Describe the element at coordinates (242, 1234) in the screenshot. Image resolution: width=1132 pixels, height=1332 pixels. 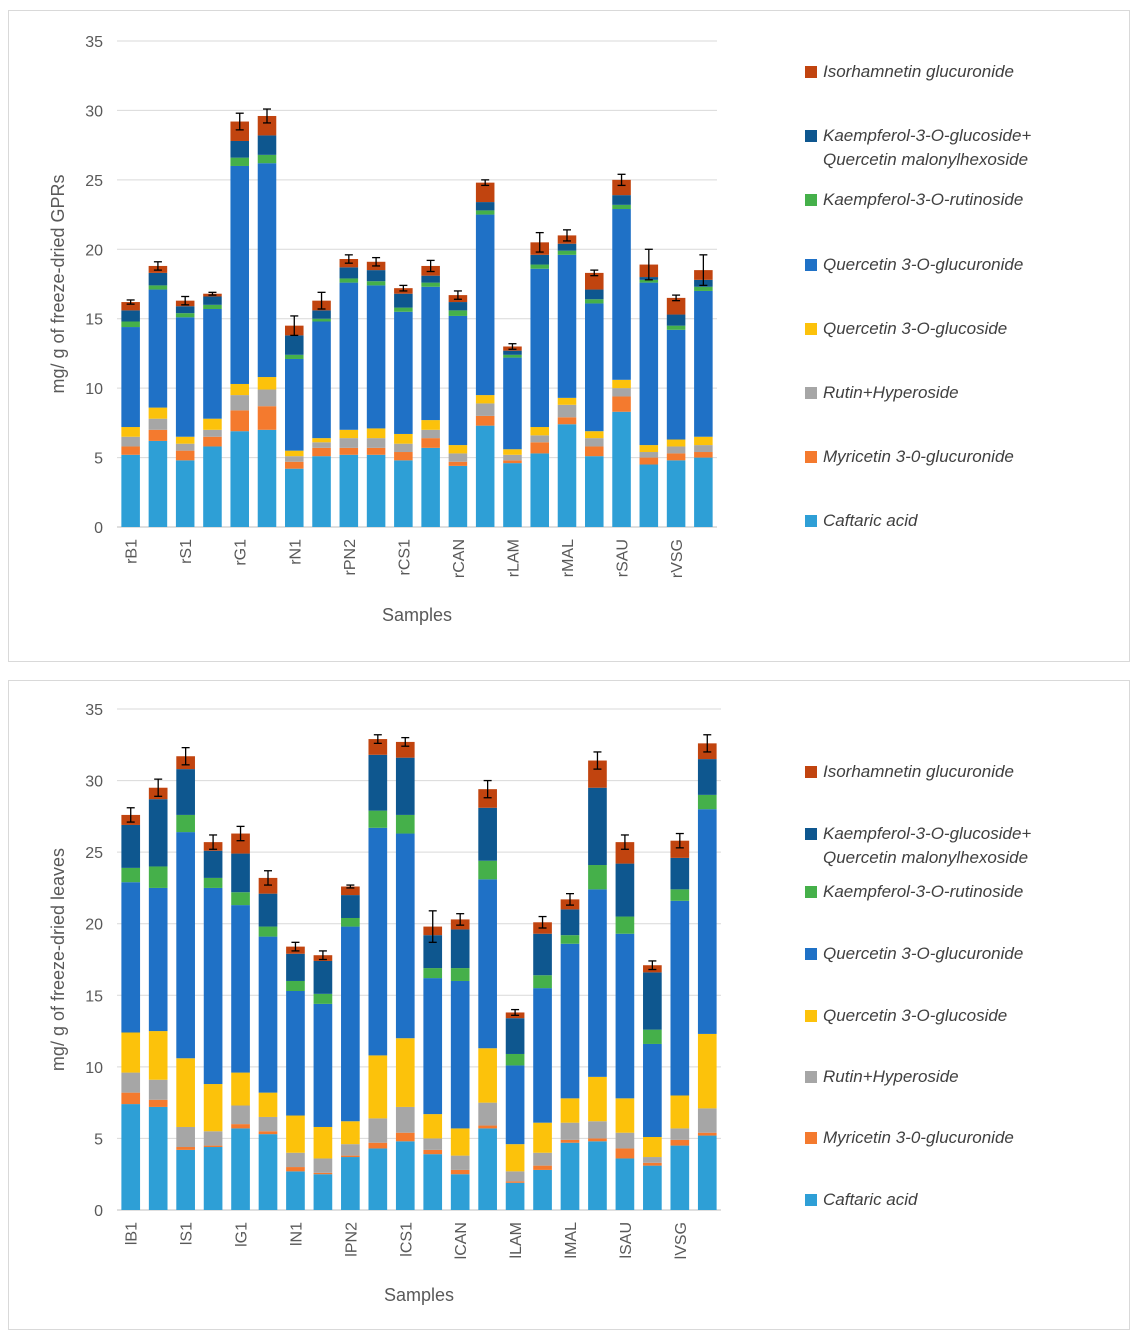
I see `x-tick-label: lG1` at that location.